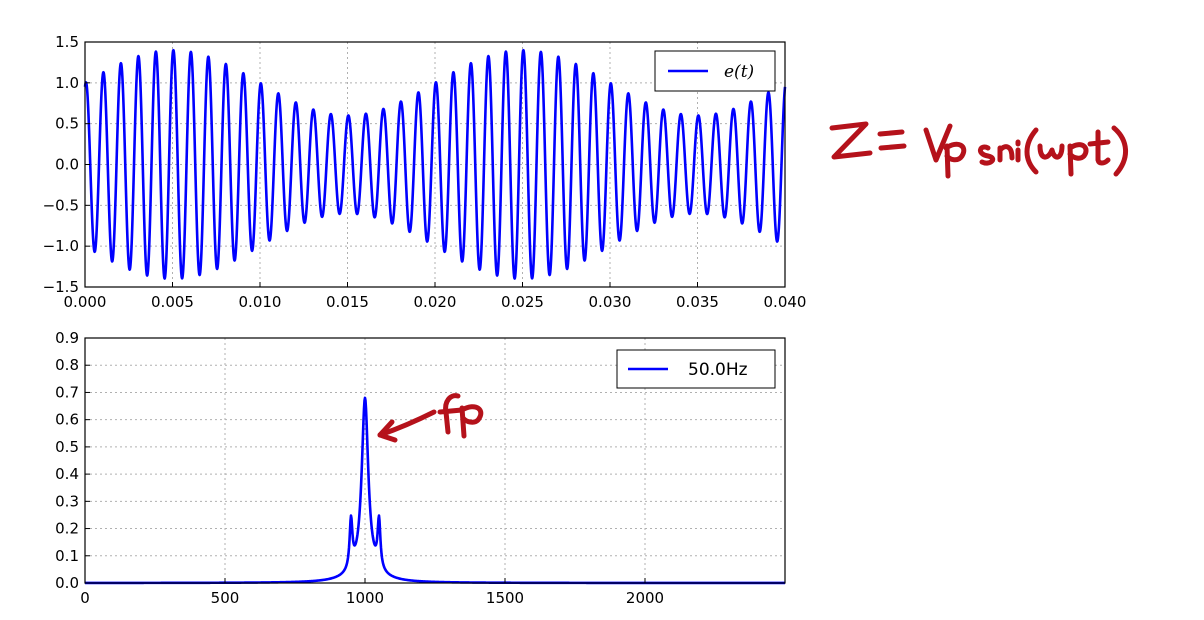  What do you see at coordinates (85, 302) in the screenshot?
I see `time-x-tick-label: 0.000` at bounding box center [85, 302].